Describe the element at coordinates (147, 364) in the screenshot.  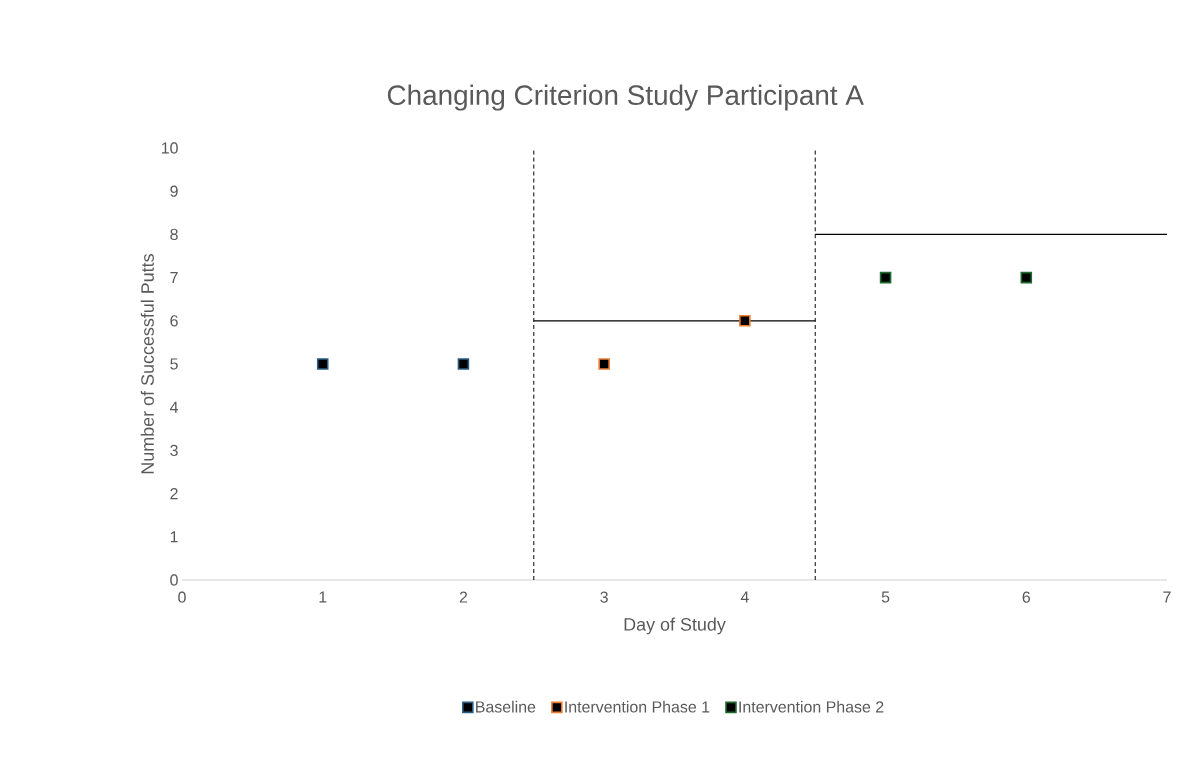
I see `y-axis-title: Number of Successful Putts` at that location.